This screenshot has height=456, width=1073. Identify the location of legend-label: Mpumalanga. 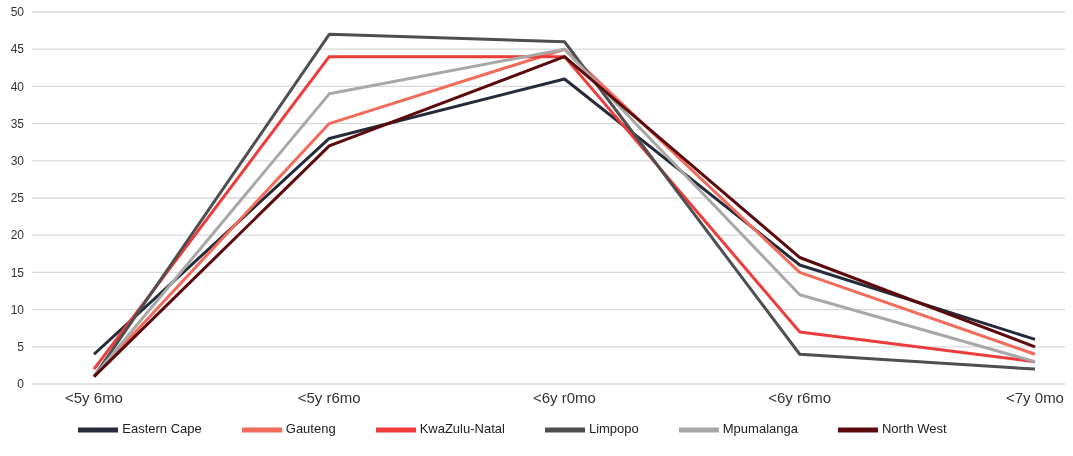
(760, 429).